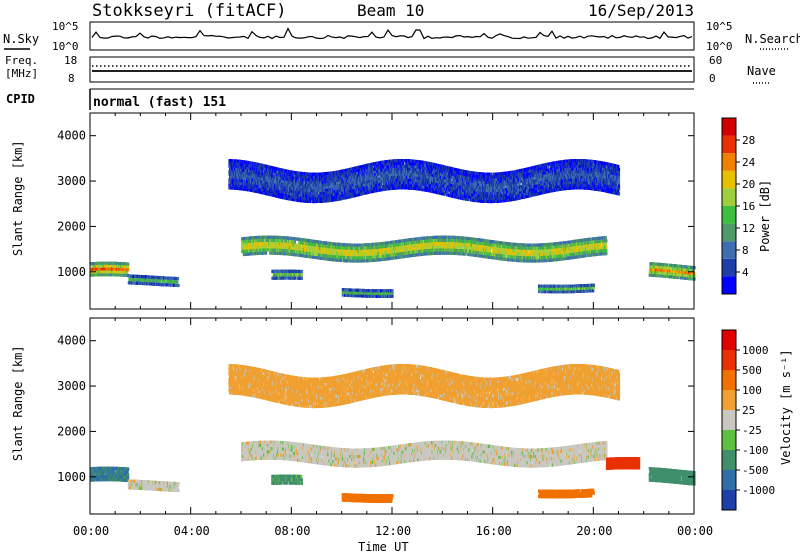  Describe the element at coordinates (715, 60) in the screenshot. I see `nave-tick-top: 60` at that location.